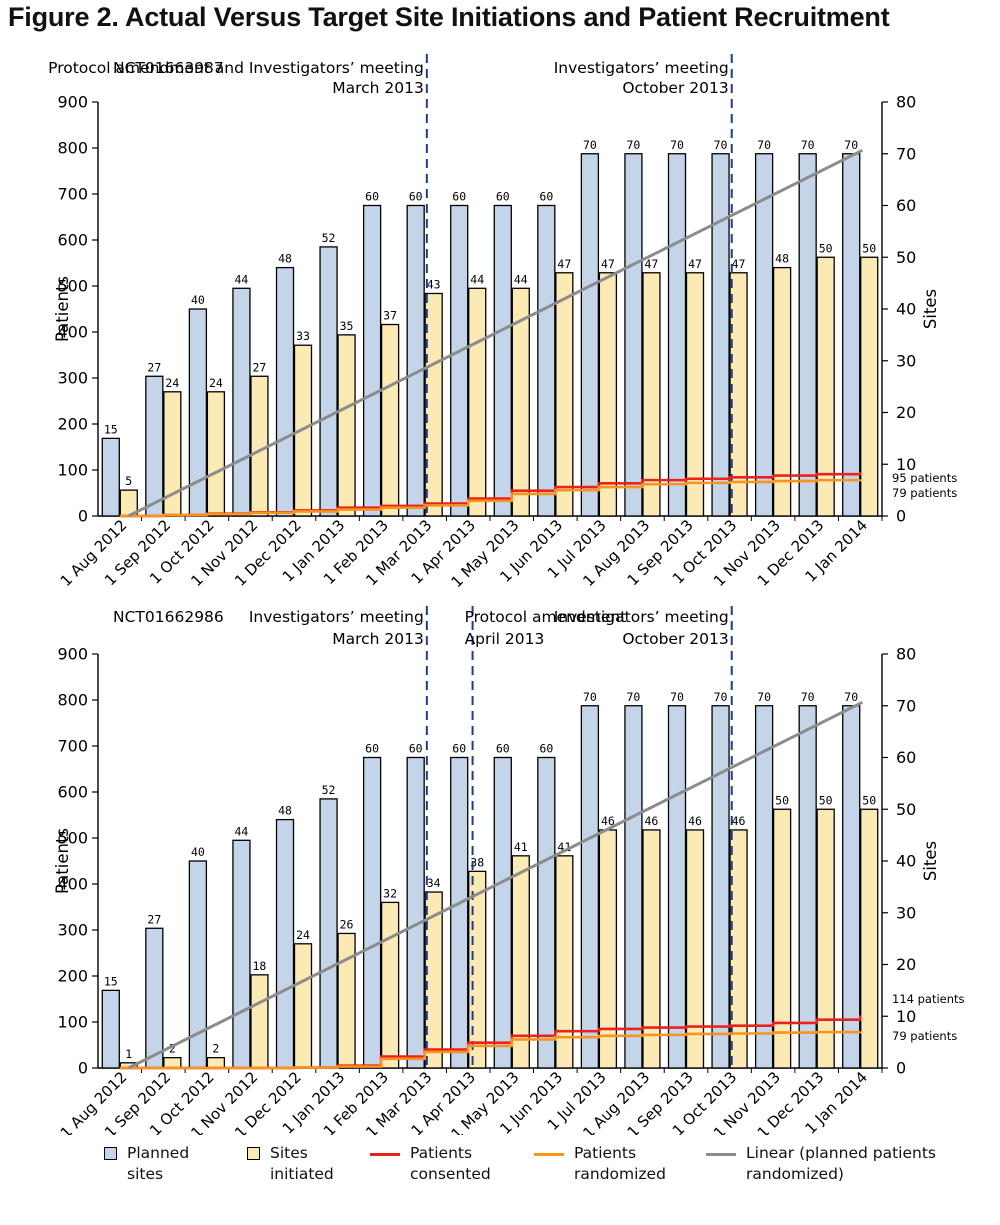 This screenshot has width=1000, height=1225. What do you see at coordinates (434, 284) in the screenshot?
I see `data-label-initiated: 43` at bounding box center [434, 284].